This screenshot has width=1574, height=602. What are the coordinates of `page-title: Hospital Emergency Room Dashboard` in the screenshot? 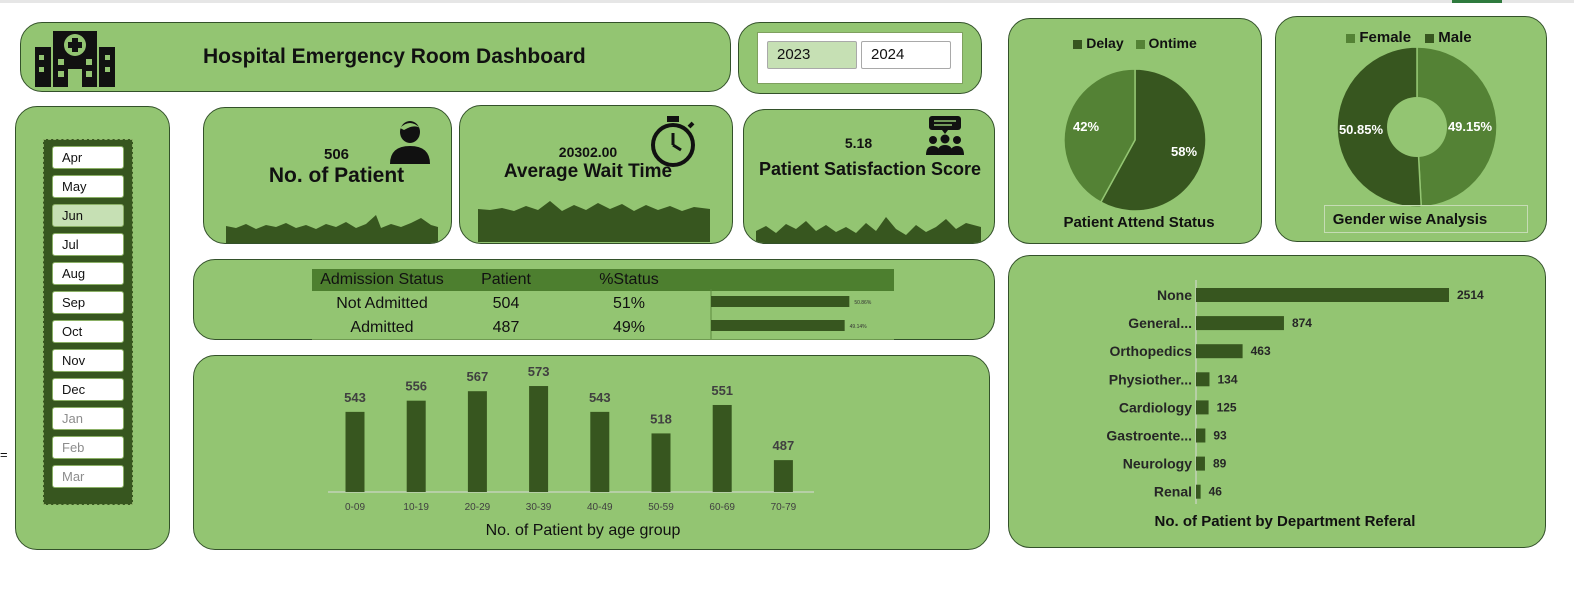 It's located at (394, 56).